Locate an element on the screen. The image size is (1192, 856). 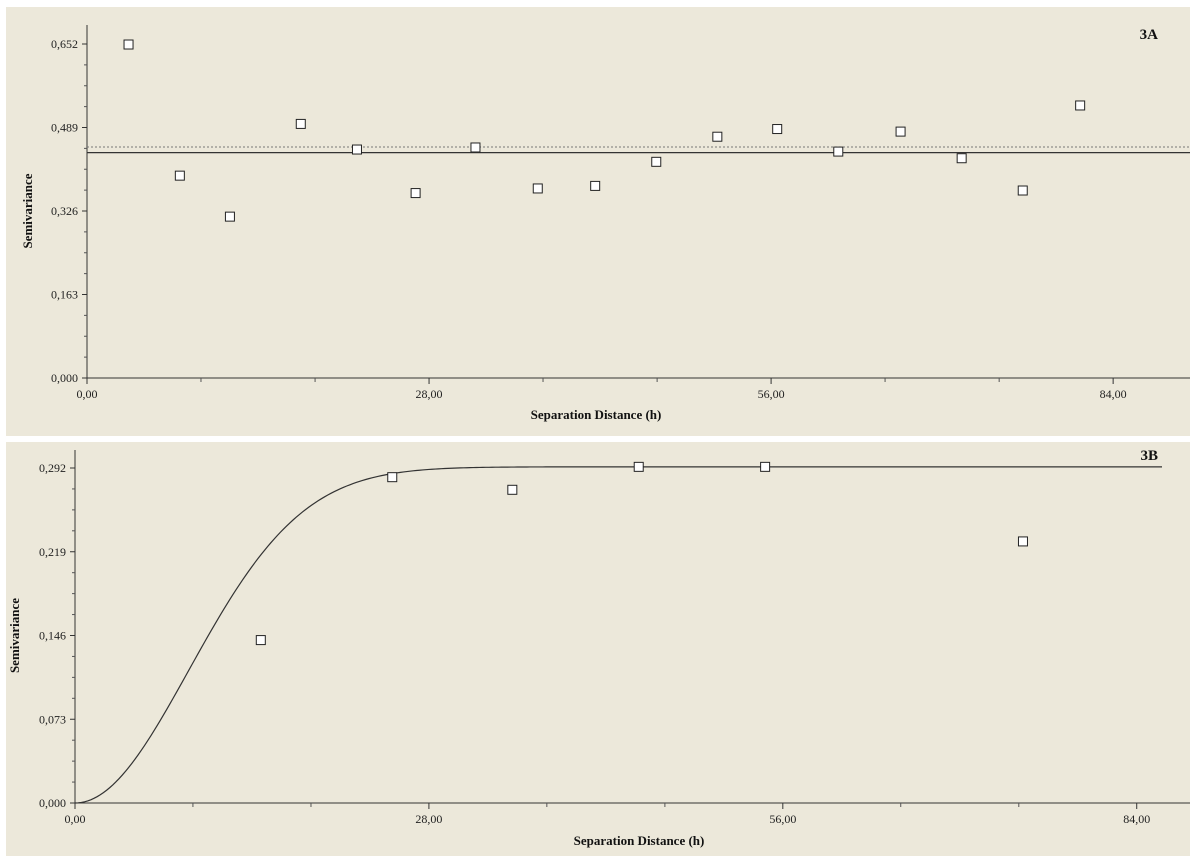
y-tick-label: 0,652 is located at coordinates (64, 44).